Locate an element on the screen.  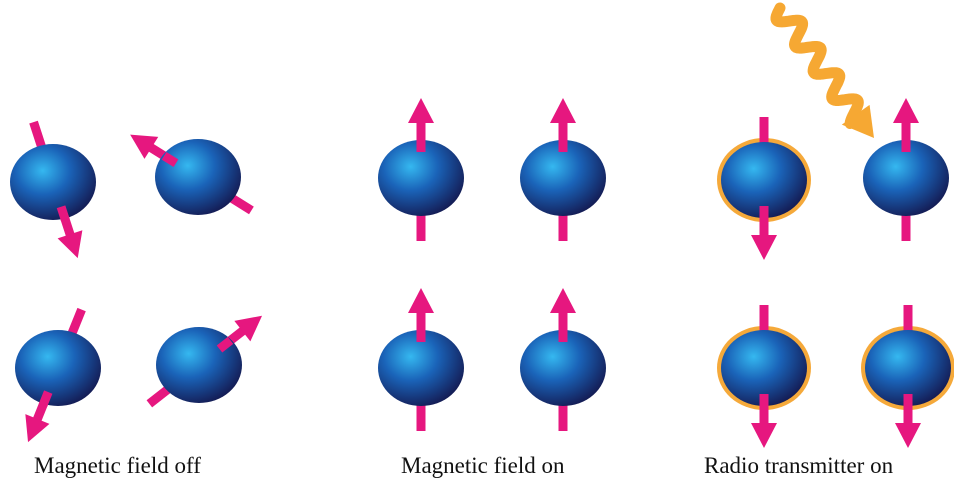
caption-radio-transmitter-on: Radio transmitter on is located at coordinates (799, 465).